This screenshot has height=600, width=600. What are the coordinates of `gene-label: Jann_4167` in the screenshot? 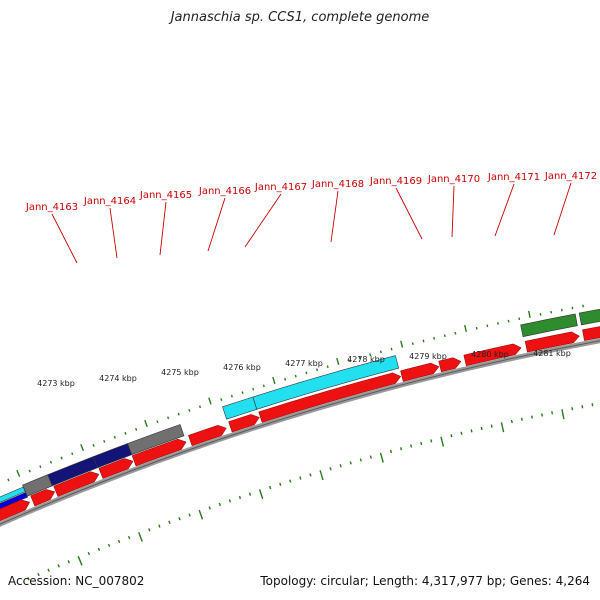 It's located at (280, 187).